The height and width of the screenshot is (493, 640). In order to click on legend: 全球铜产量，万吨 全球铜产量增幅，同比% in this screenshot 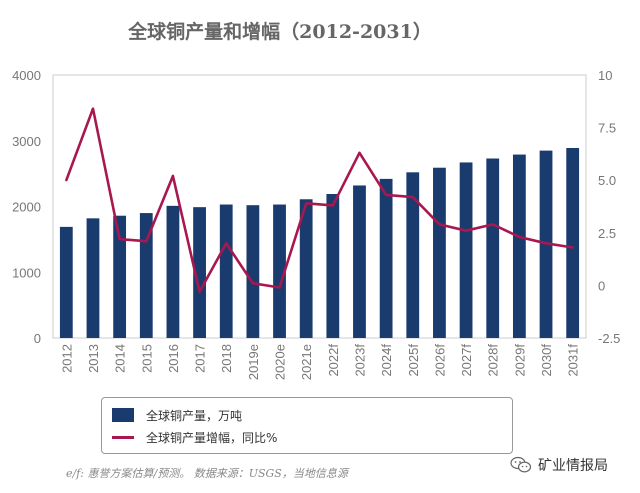, I will do `click(307, 425)`.